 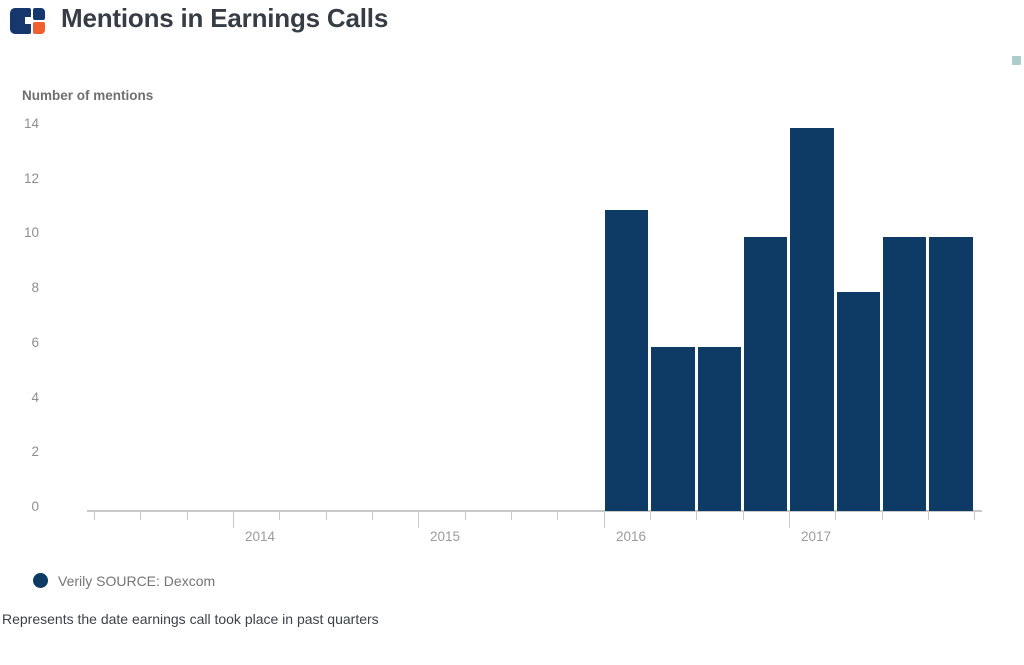 I want to click on logo-bottom-right-block, so click(x=39, y=28).